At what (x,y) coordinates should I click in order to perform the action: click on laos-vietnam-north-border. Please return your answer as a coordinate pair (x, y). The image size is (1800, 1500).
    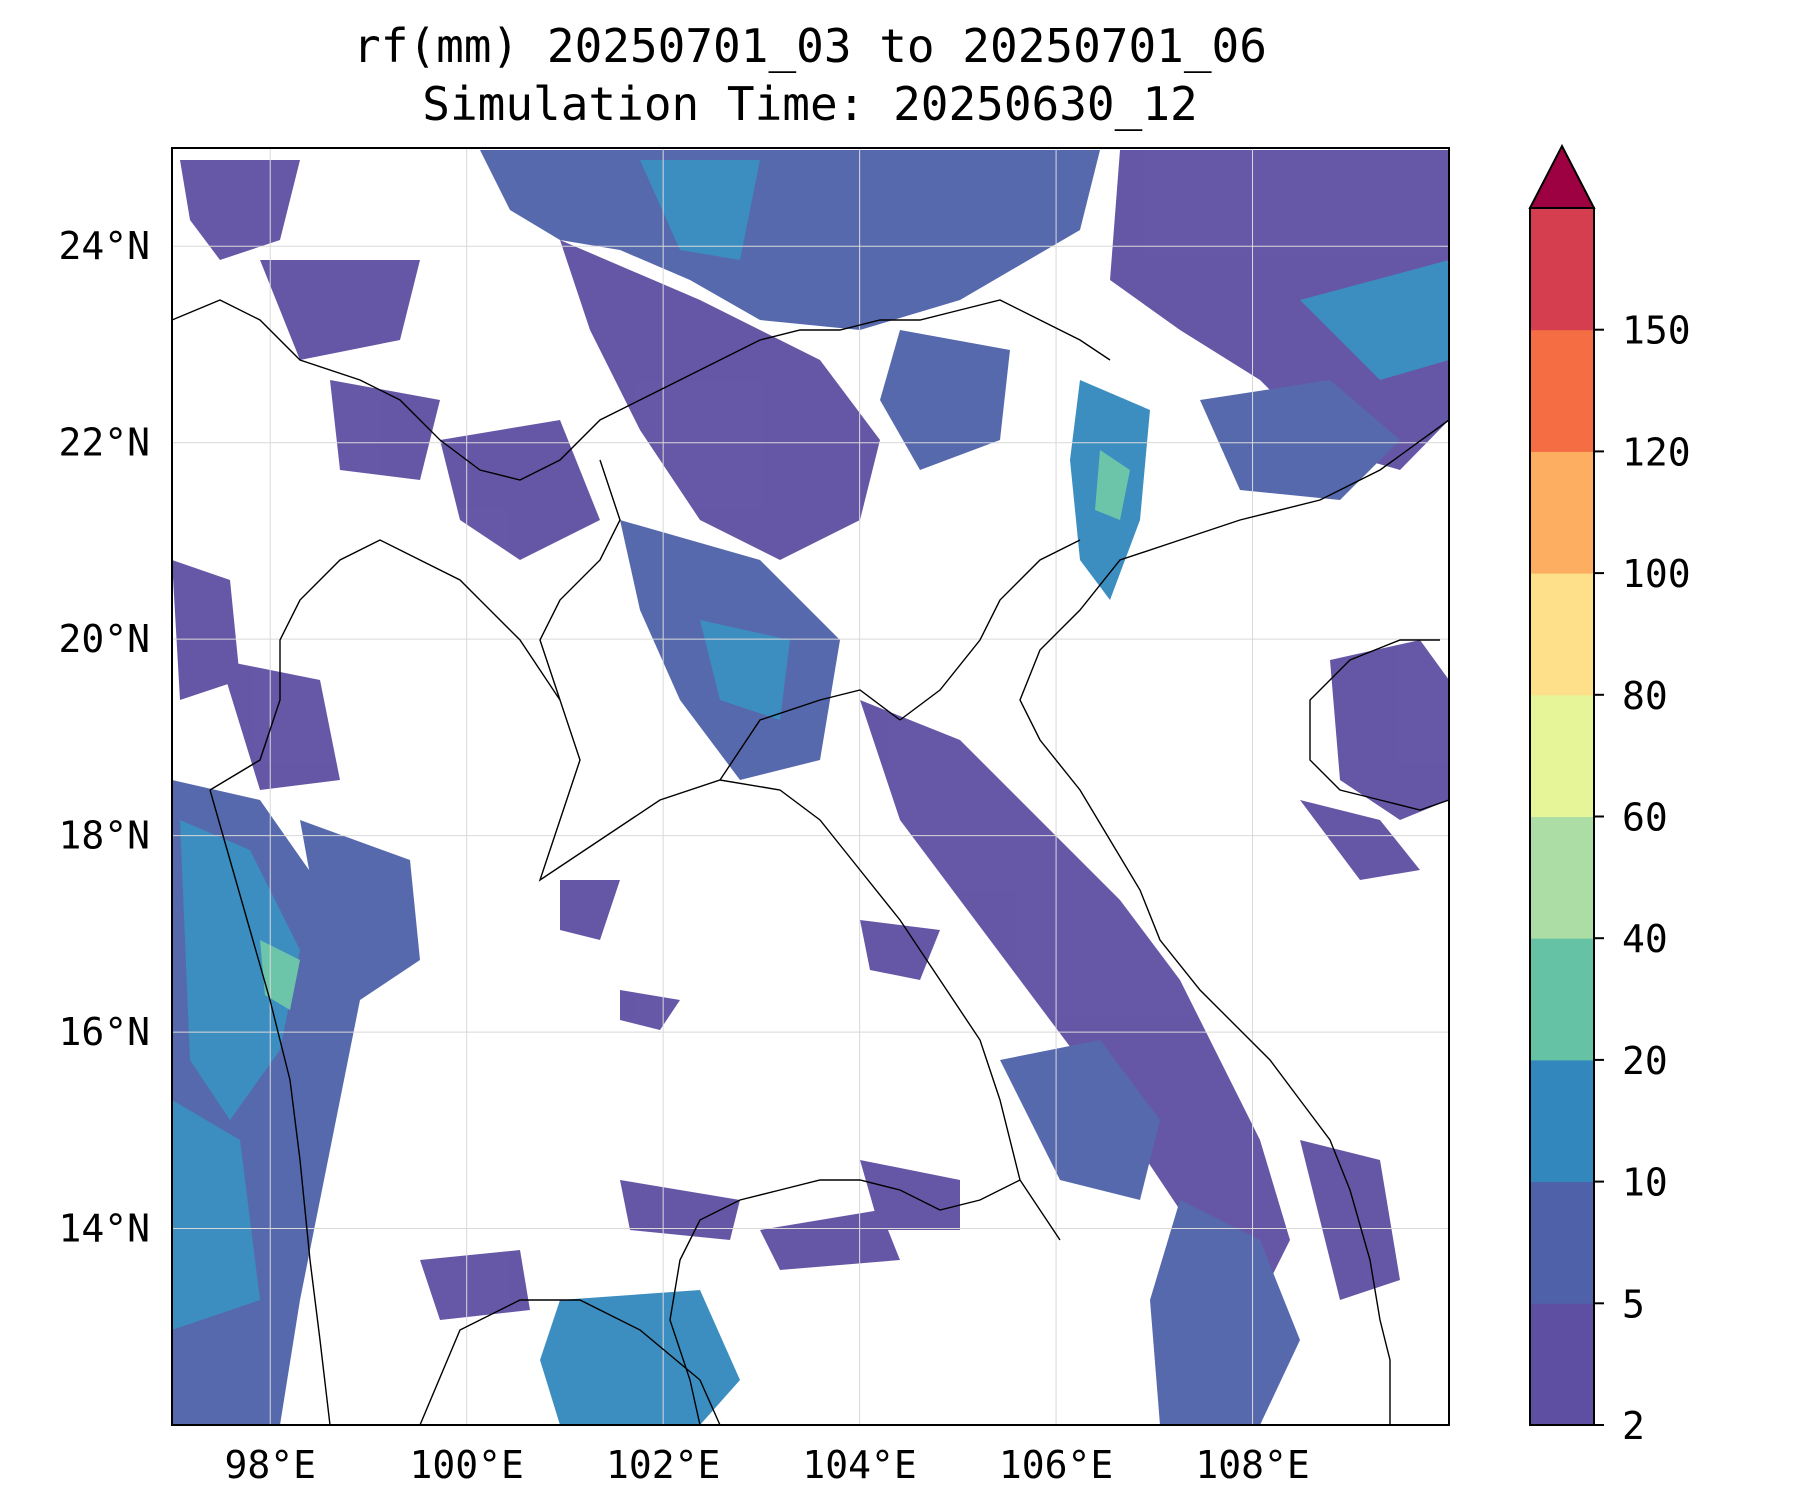
    Looking at the image, I should click on (990, 630).